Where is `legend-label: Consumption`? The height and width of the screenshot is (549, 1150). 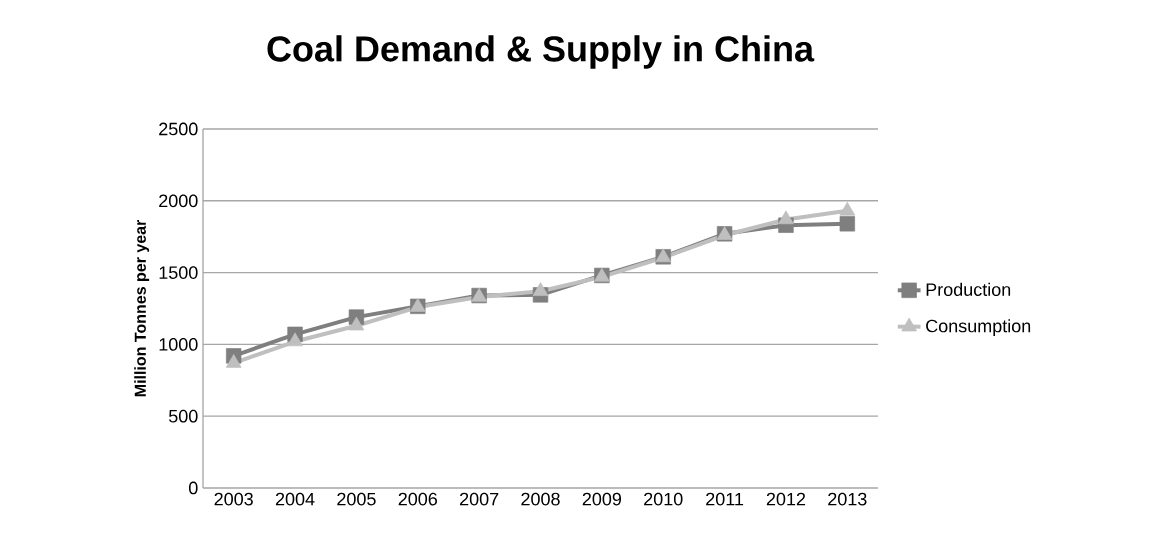 legend-label: Consumption is located at coordinates (978, 327).